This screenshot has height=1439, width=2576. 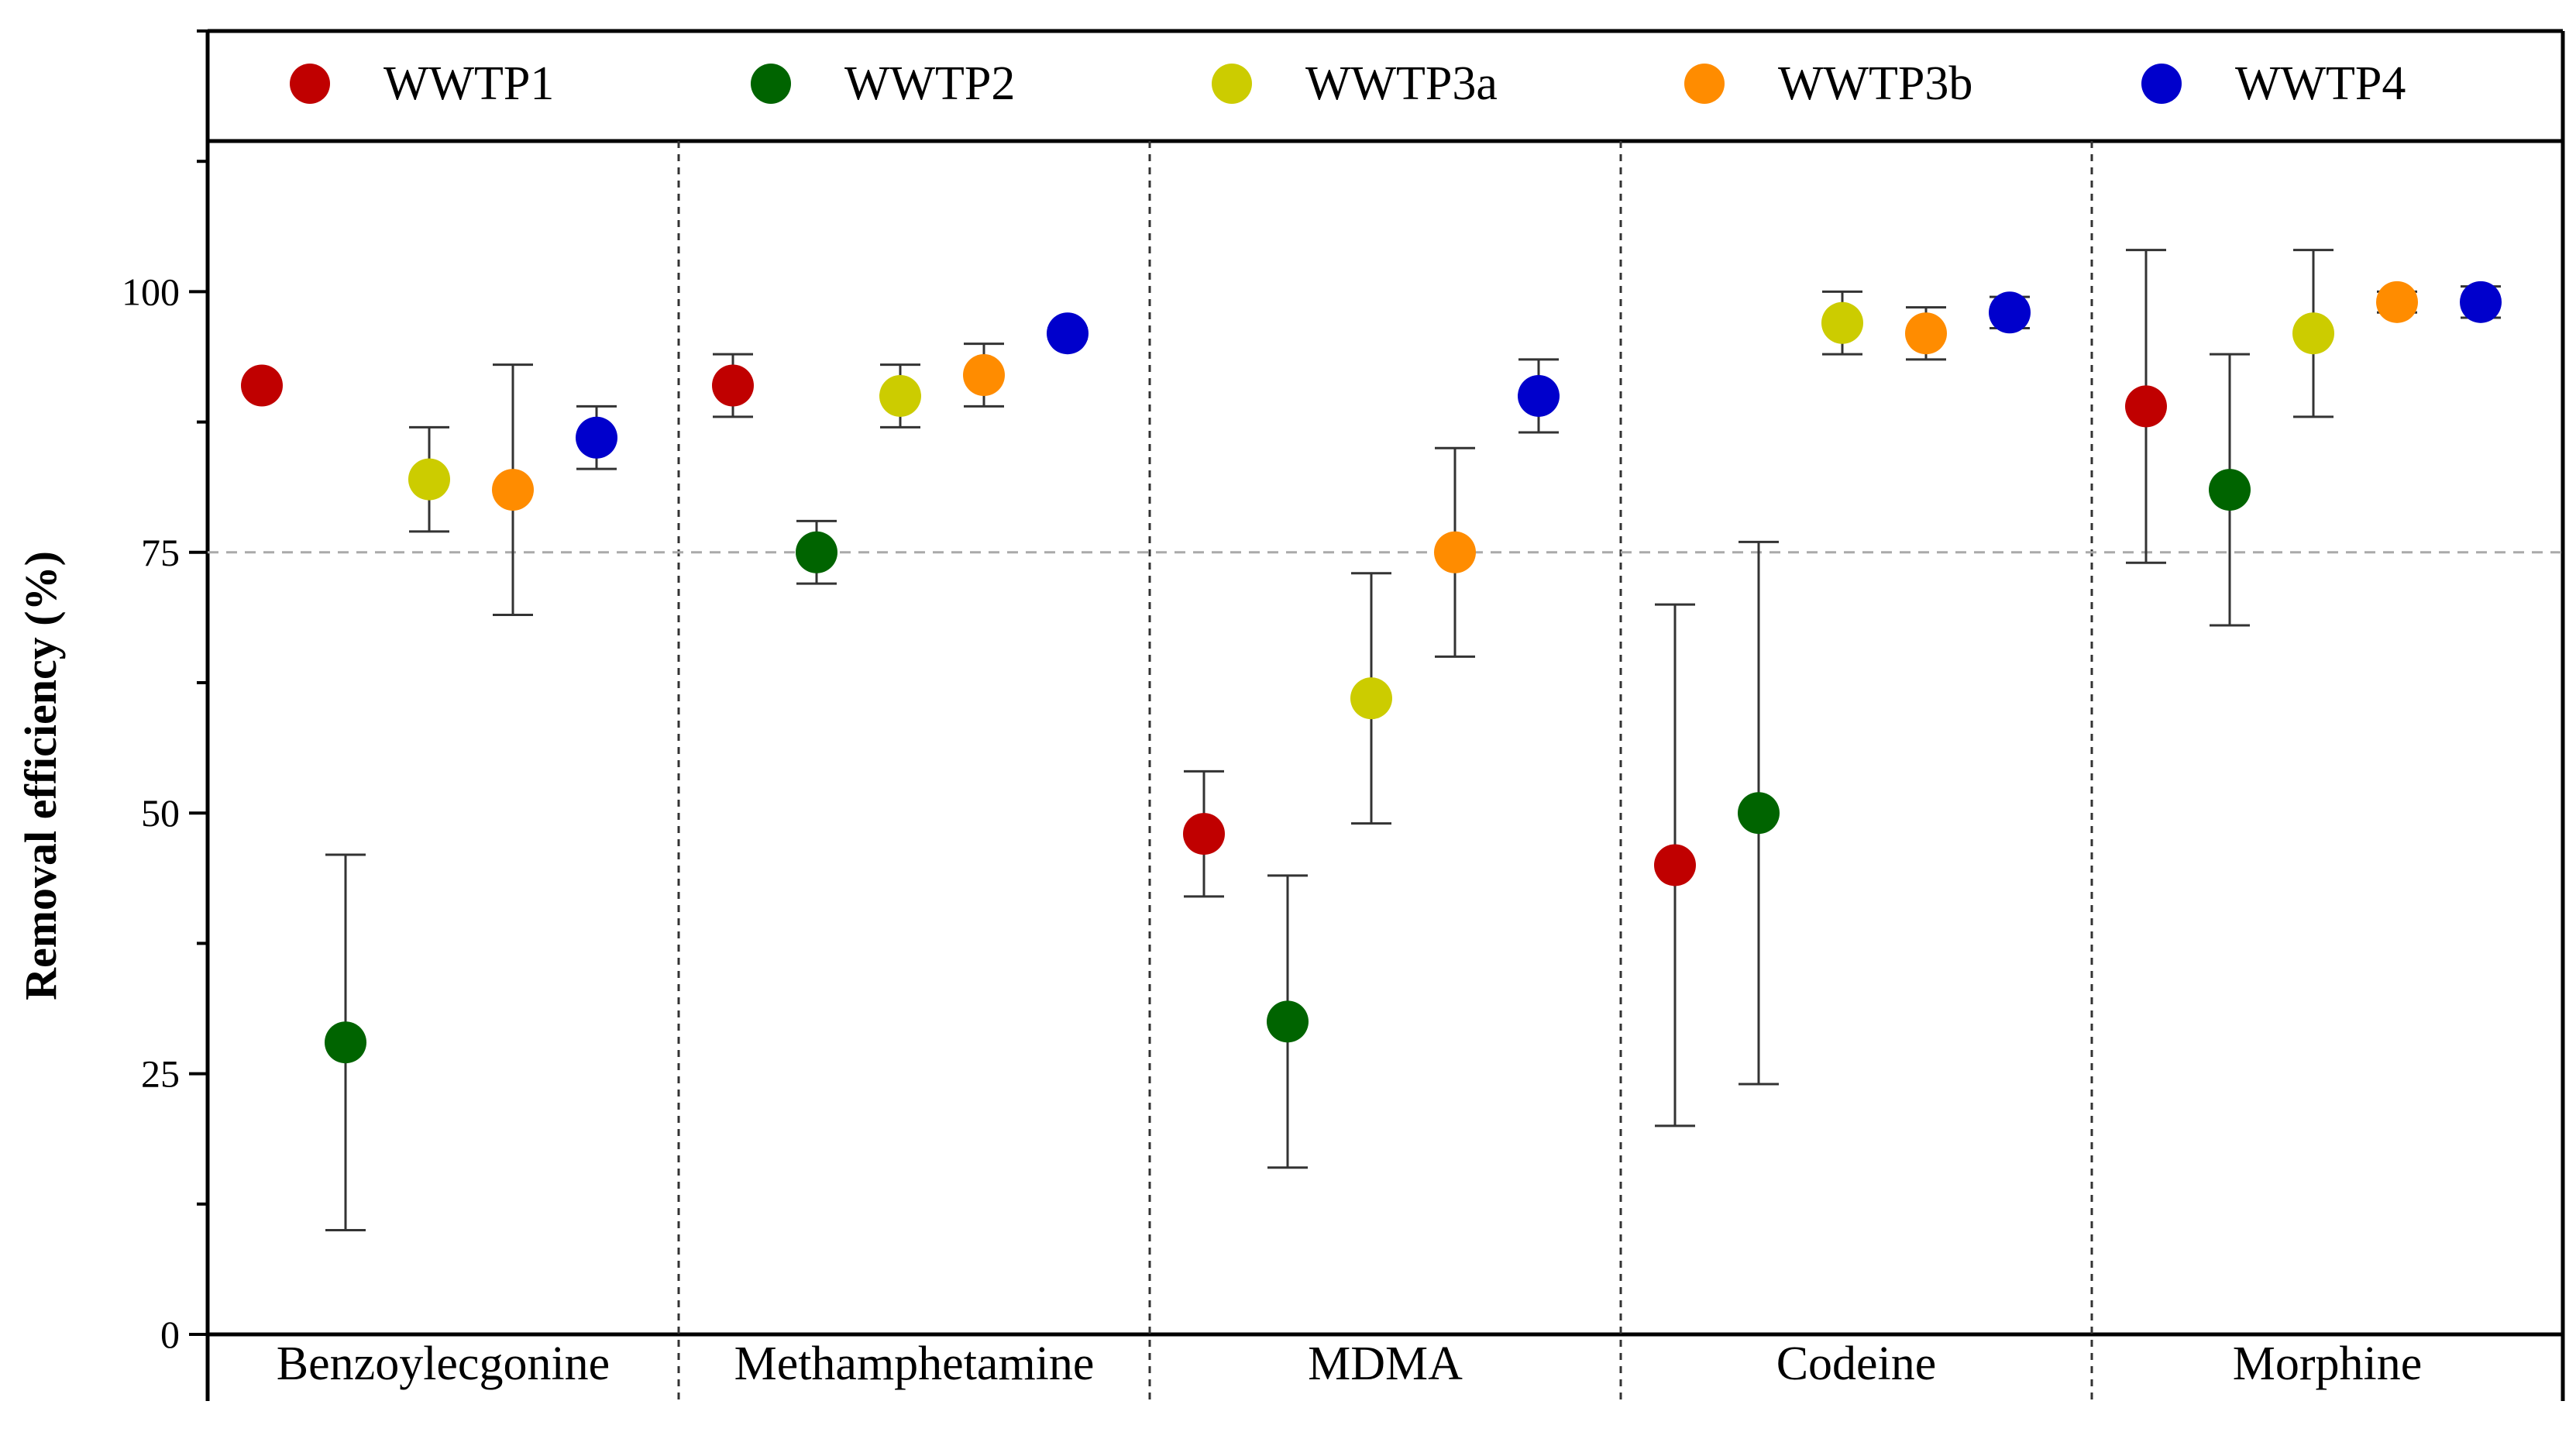 What do you see at coordinates (170, 1334) in the screenshot?
I see `y-tick-label: 0` at bounding box center [170, 1334].